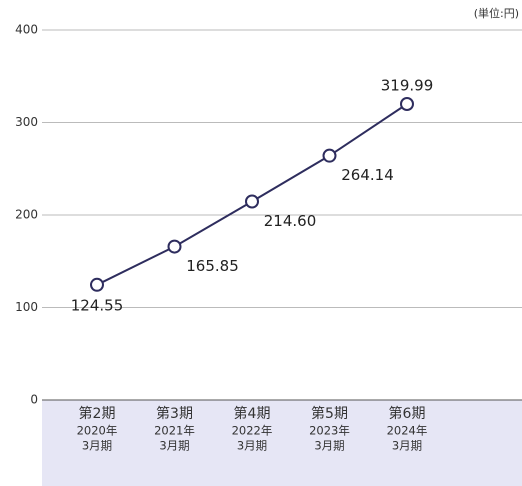 This screenshot has width=522, height=486. What do you see at coordinates (97, 305) in the screenshot?
I see `value-label: 124.55` at bounding box center [97, 305].